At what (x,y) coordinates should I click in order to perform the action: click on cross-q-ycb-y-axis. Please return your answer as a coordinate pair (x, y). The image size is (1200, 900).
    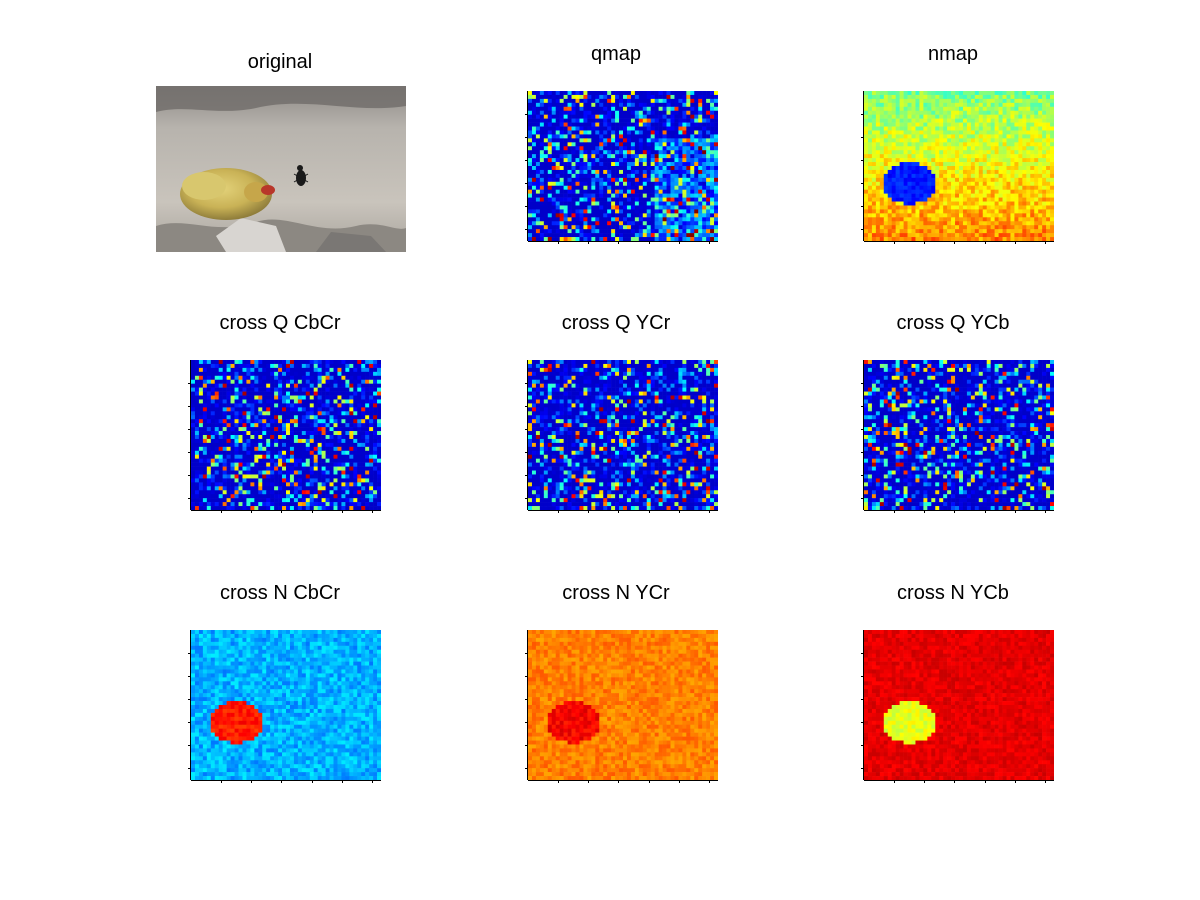
    Looking at the image, I should click on (861, 435).